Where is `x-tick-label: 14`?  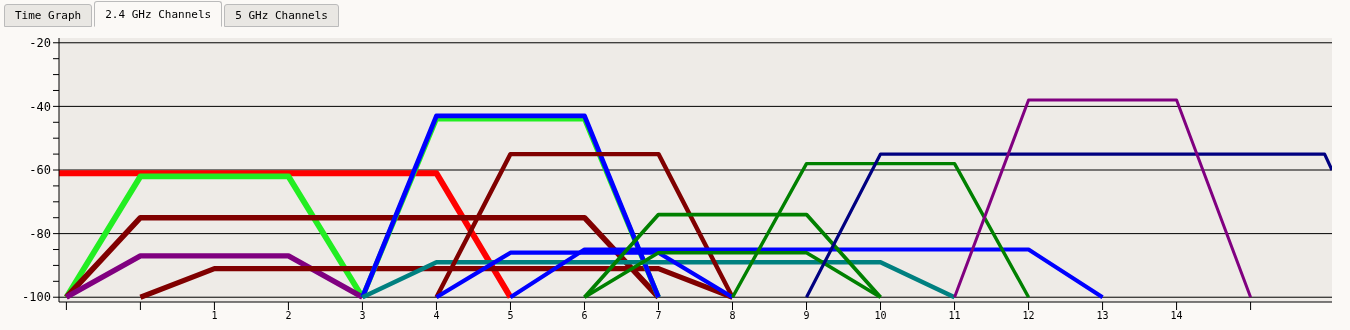
x-tick-label: 14 is located at coordinates (1176, 316).